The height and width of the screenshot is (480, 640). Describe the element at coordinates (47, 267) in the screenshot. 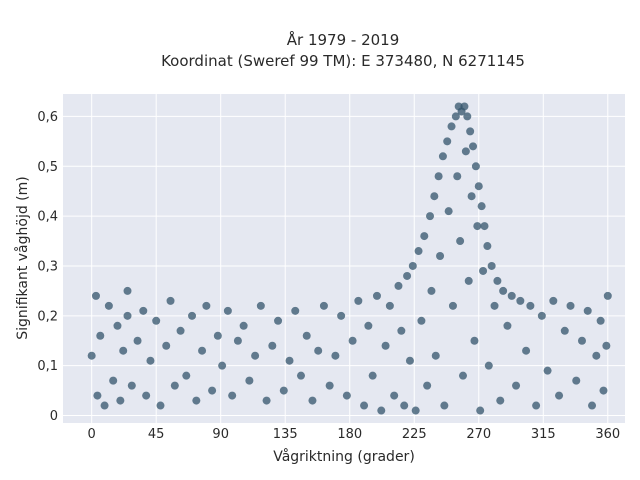

I see `y-axis-ticks: 0 0,1 0,2 0,3 0,4 0,5 0,6` at that location.